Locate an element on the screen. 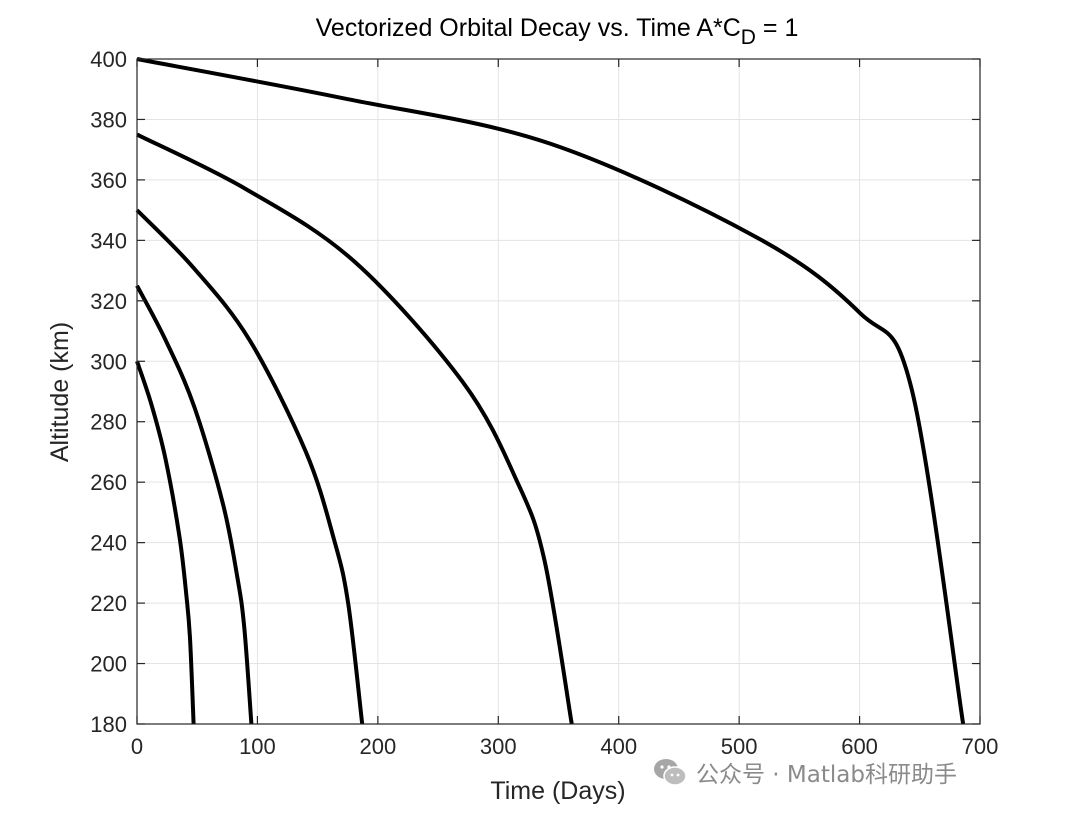 This screenshot has height=814, width=1080. decay-curve-300km is located at coordinates (165, 542).